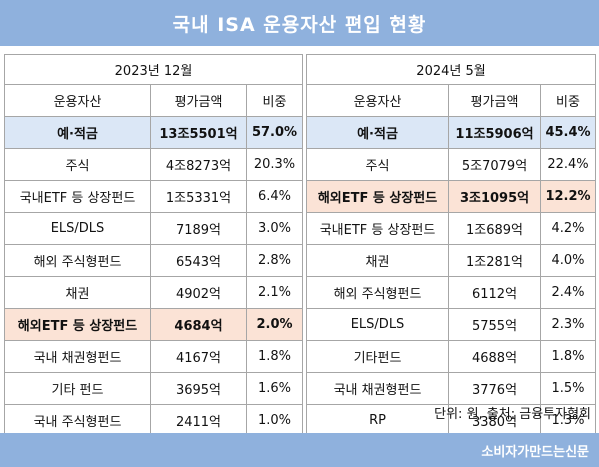 This screenshot has width=599, height=467. Describe the element at coordinates (451, 69) in the screenshot. I see `right-period: 2024년 5월` at that location.